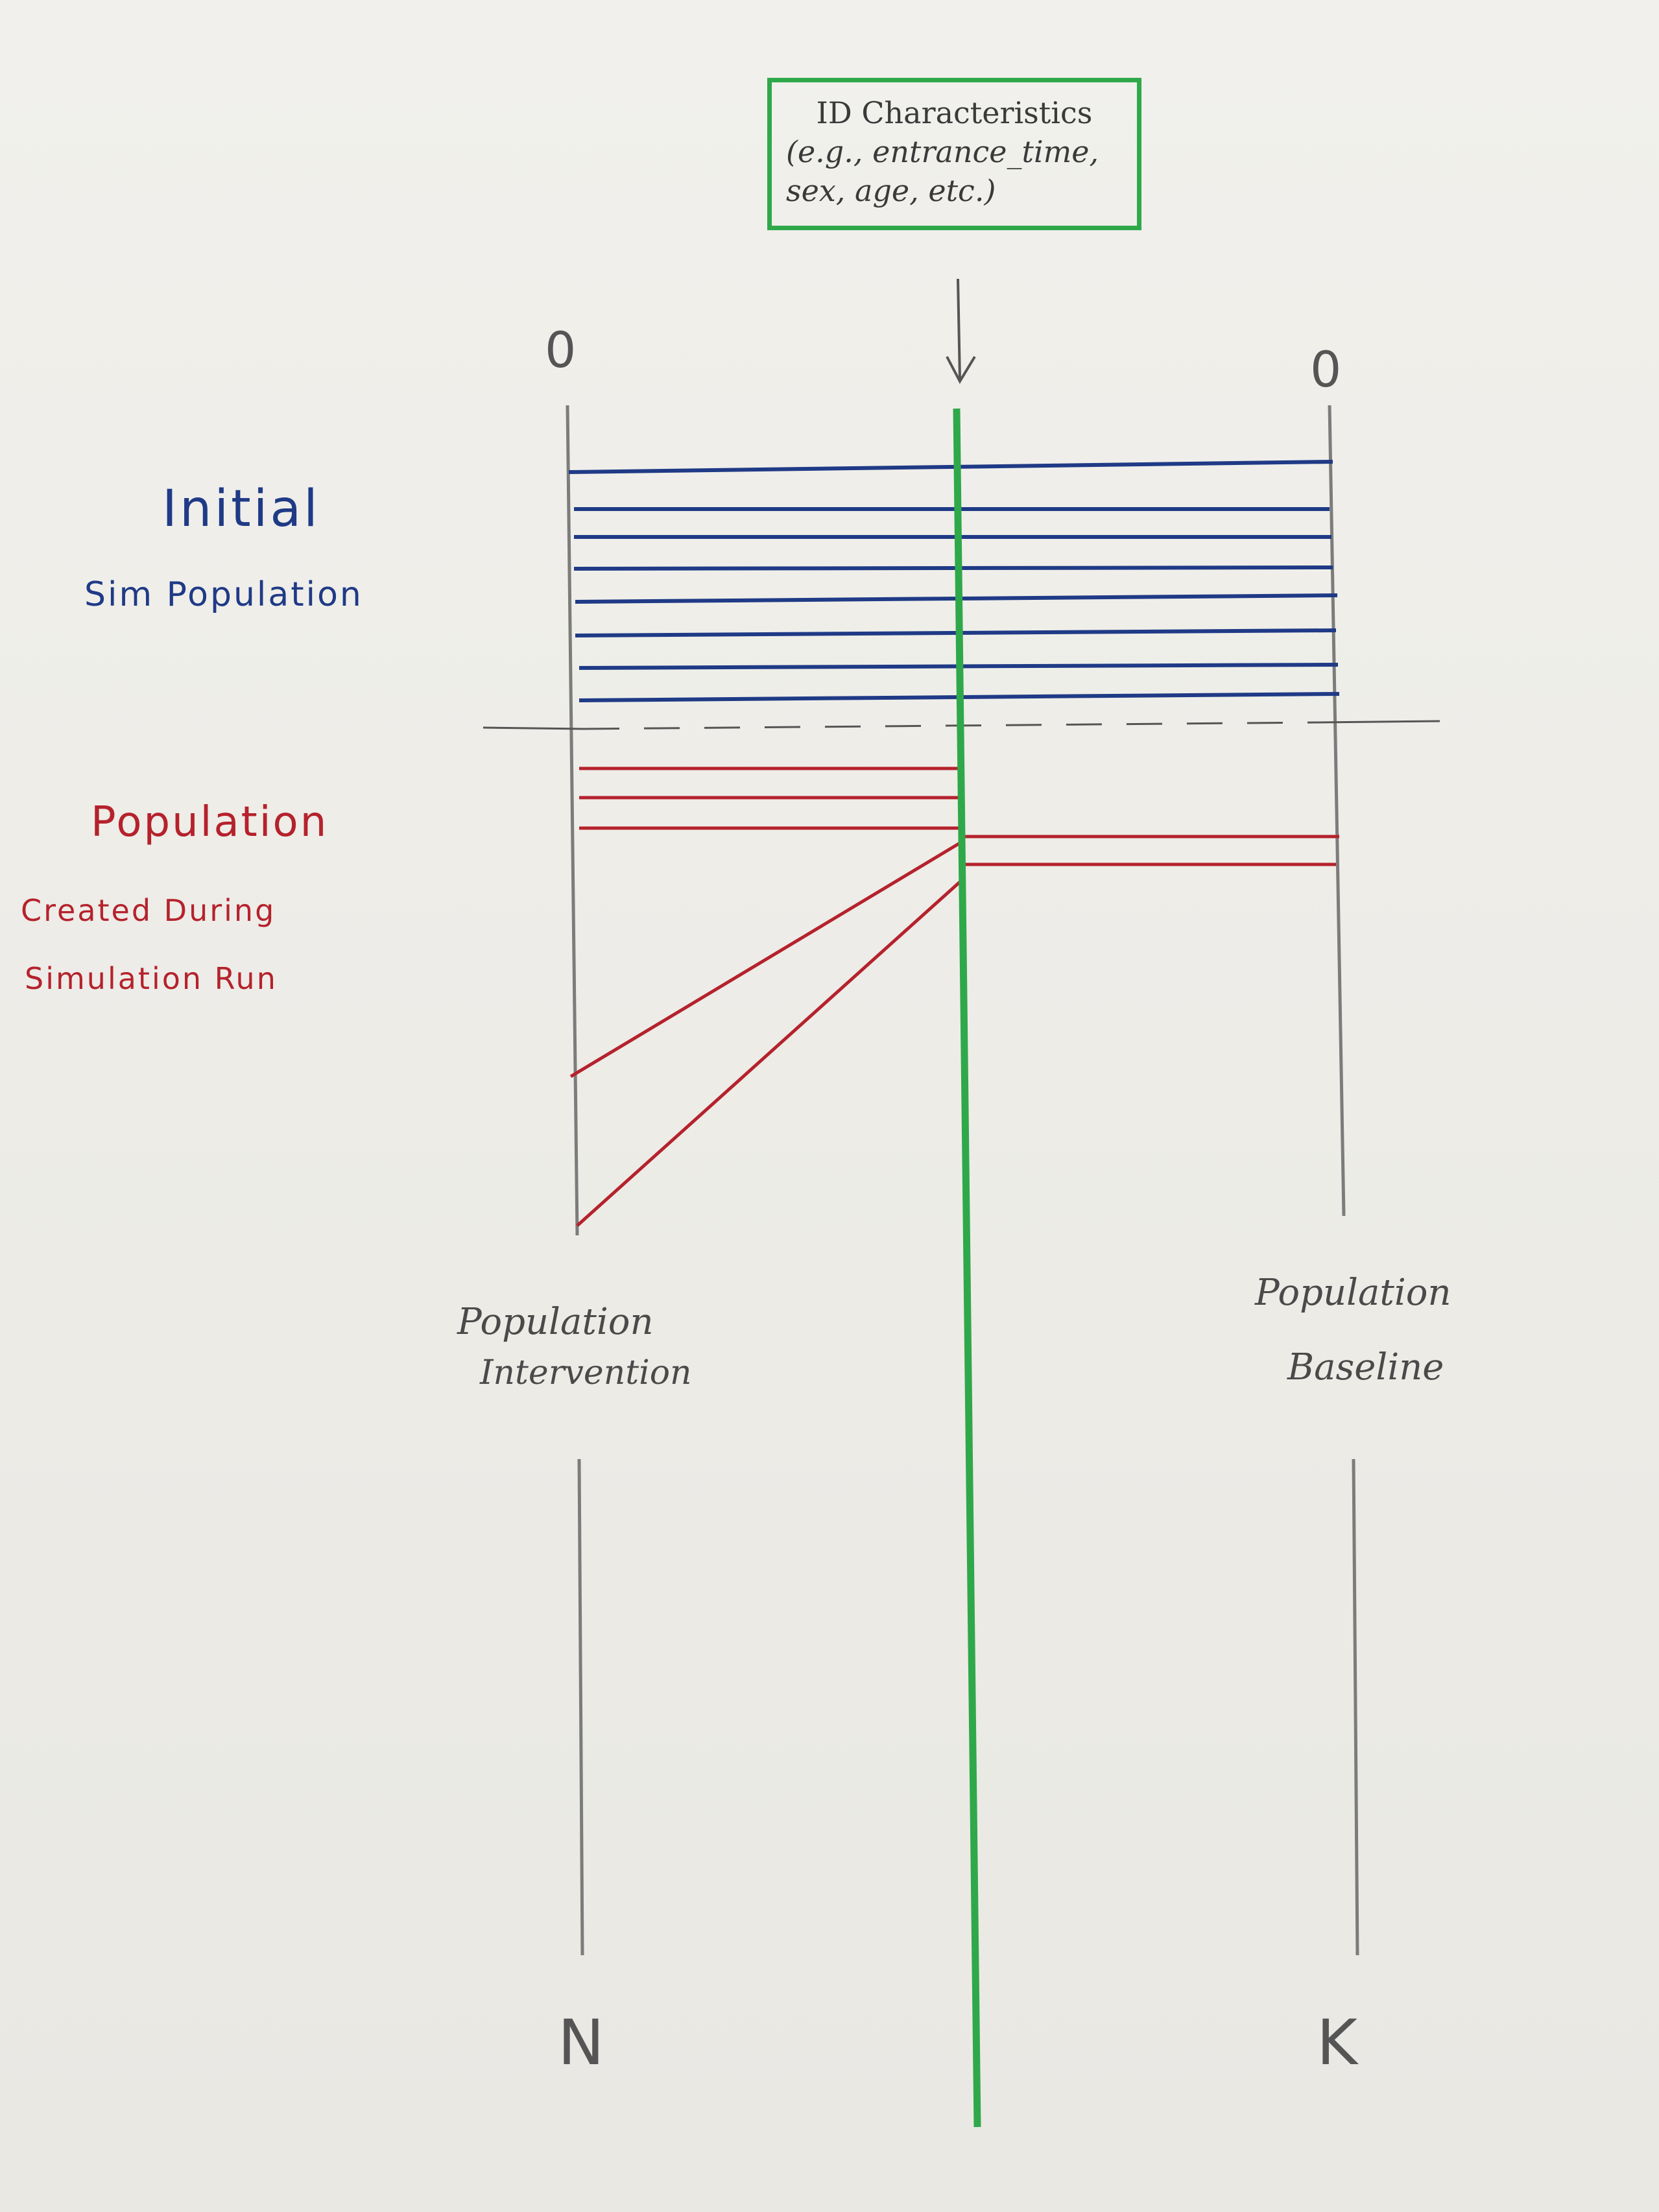 This screenshot has height=2212, width=1659. Describe the element at coordinates (572, 820) in the screenshot. I see `intervention-axis-upper` at that location.